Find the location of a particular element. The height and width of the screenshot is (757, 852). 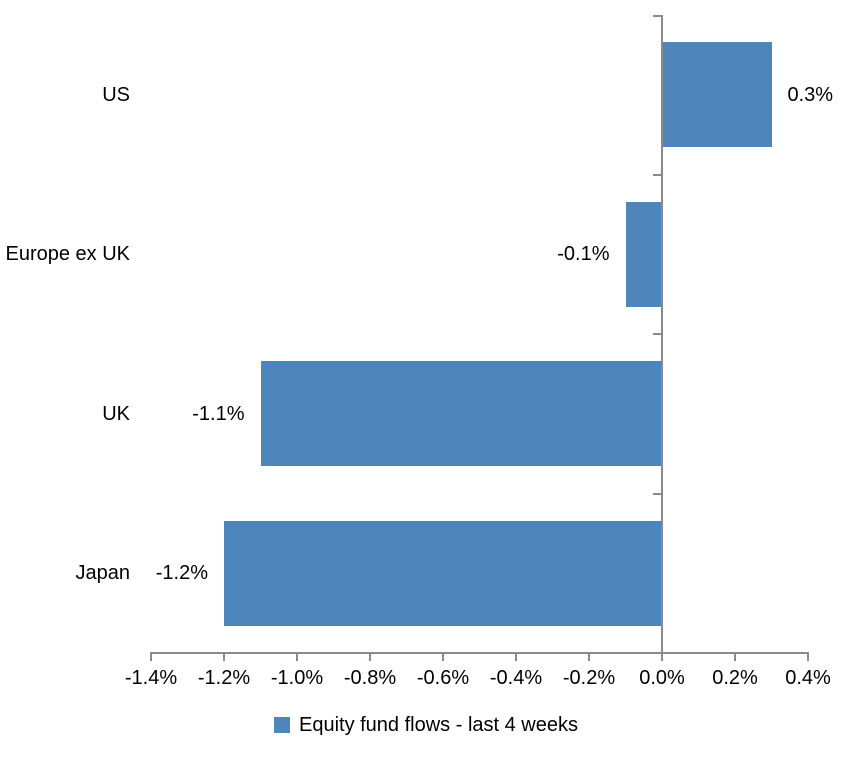

x-tick-label: -1.0% is located at coordinates (297, 678).